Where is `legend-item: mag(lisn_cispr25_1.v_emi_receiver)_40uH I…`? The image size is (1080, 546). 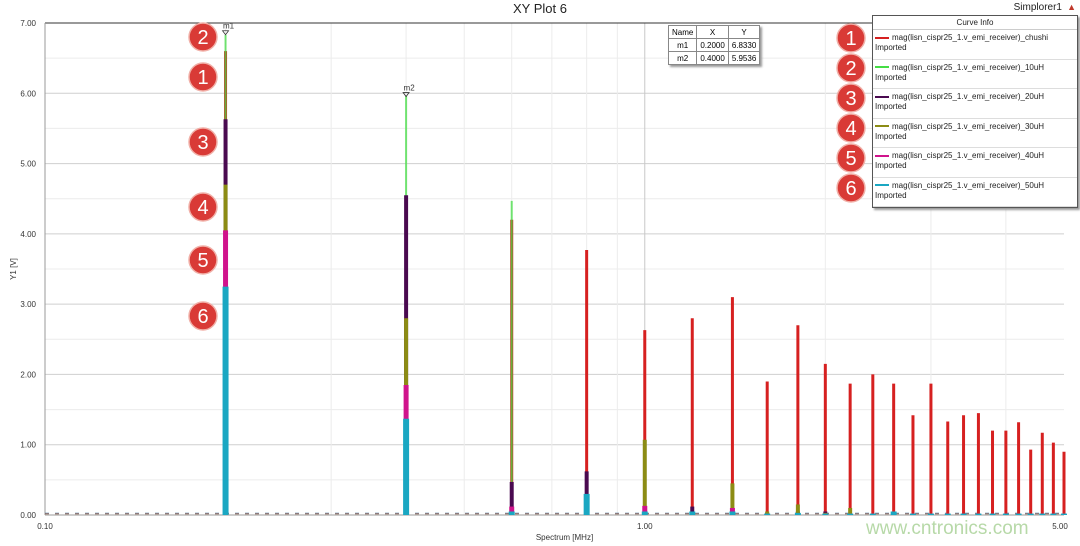 legend-item: mag(lisn_cispr25_1.v_emi_receiver)_40uH I… is located at coordinates (975, 163).